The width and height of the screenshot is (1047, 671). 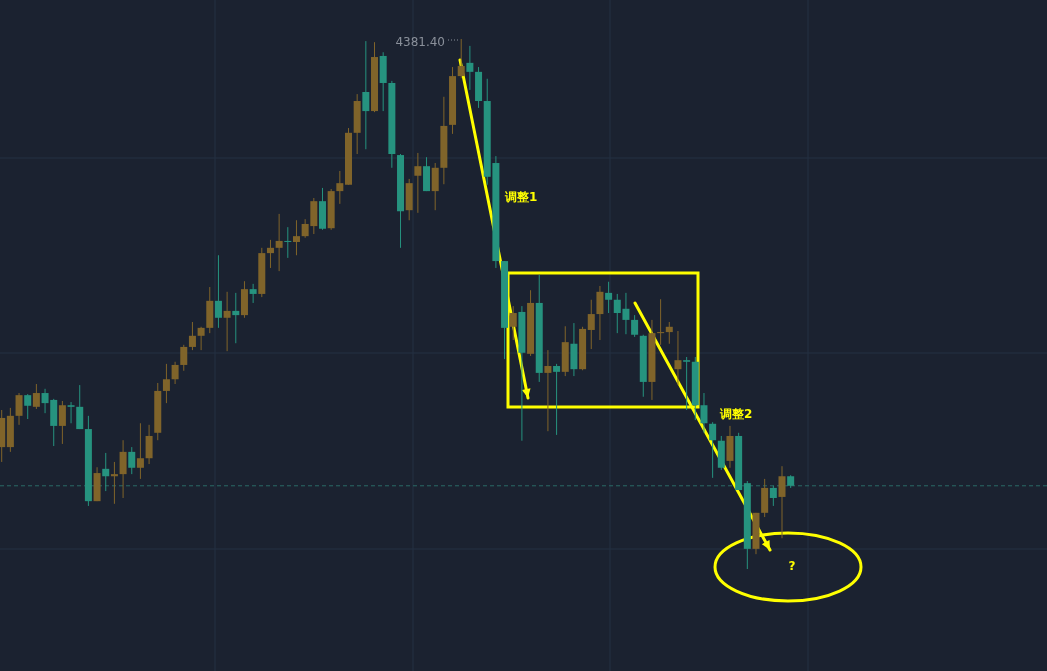 I want to click on annotation: 4381.40, so click(x=420, y=42).